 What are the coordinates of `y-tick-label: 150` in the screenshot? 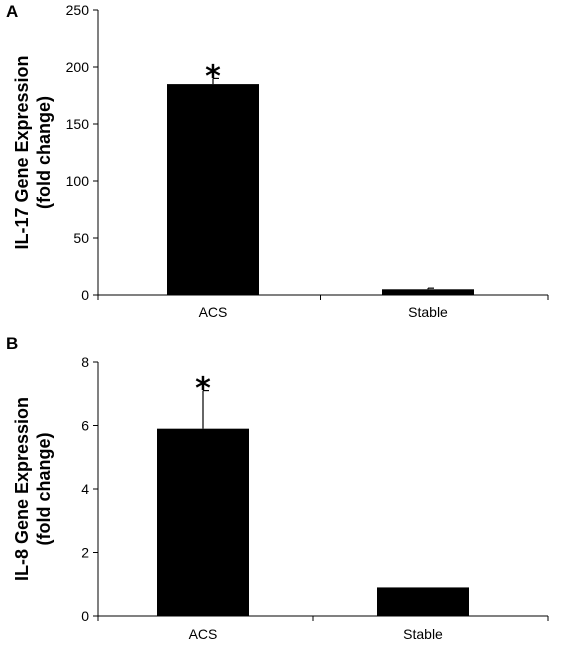 It's located at (78, 124).